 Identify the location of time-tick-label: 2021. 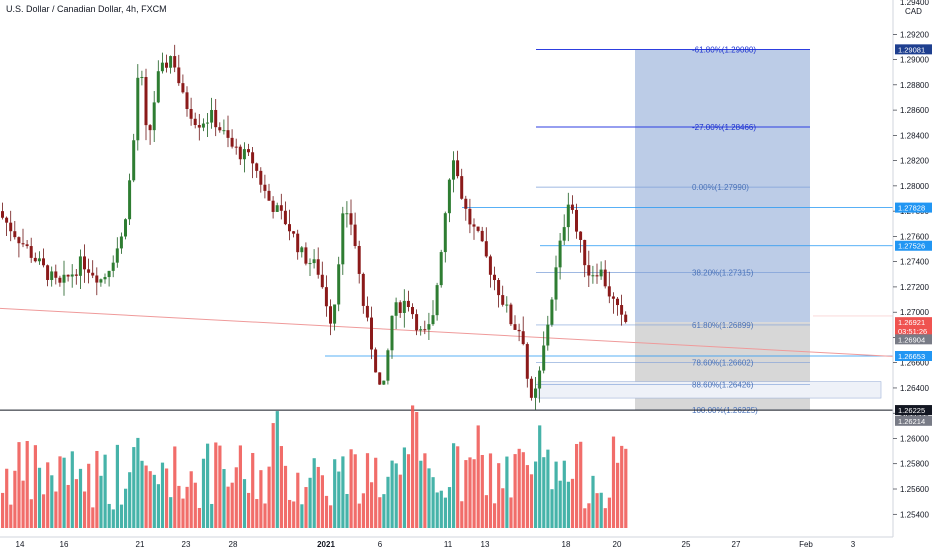
(326, 544).